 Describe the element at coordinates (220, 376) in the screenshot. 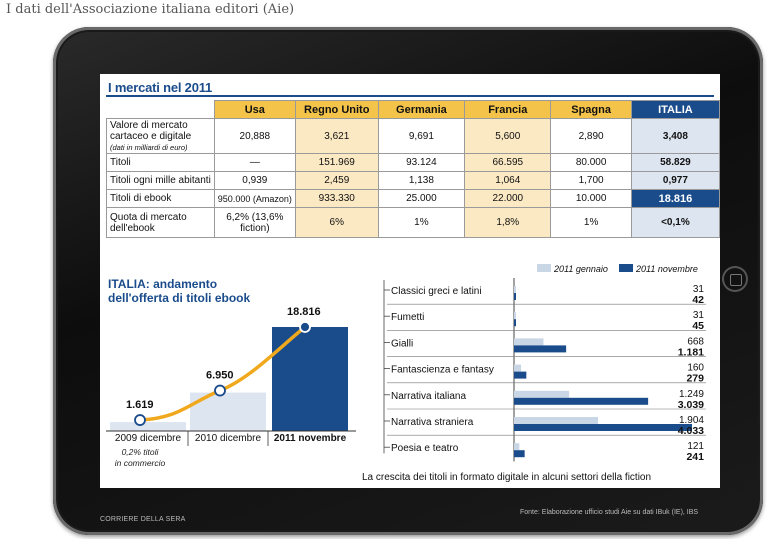

I see `bar-value-label: 6.950` at that location.